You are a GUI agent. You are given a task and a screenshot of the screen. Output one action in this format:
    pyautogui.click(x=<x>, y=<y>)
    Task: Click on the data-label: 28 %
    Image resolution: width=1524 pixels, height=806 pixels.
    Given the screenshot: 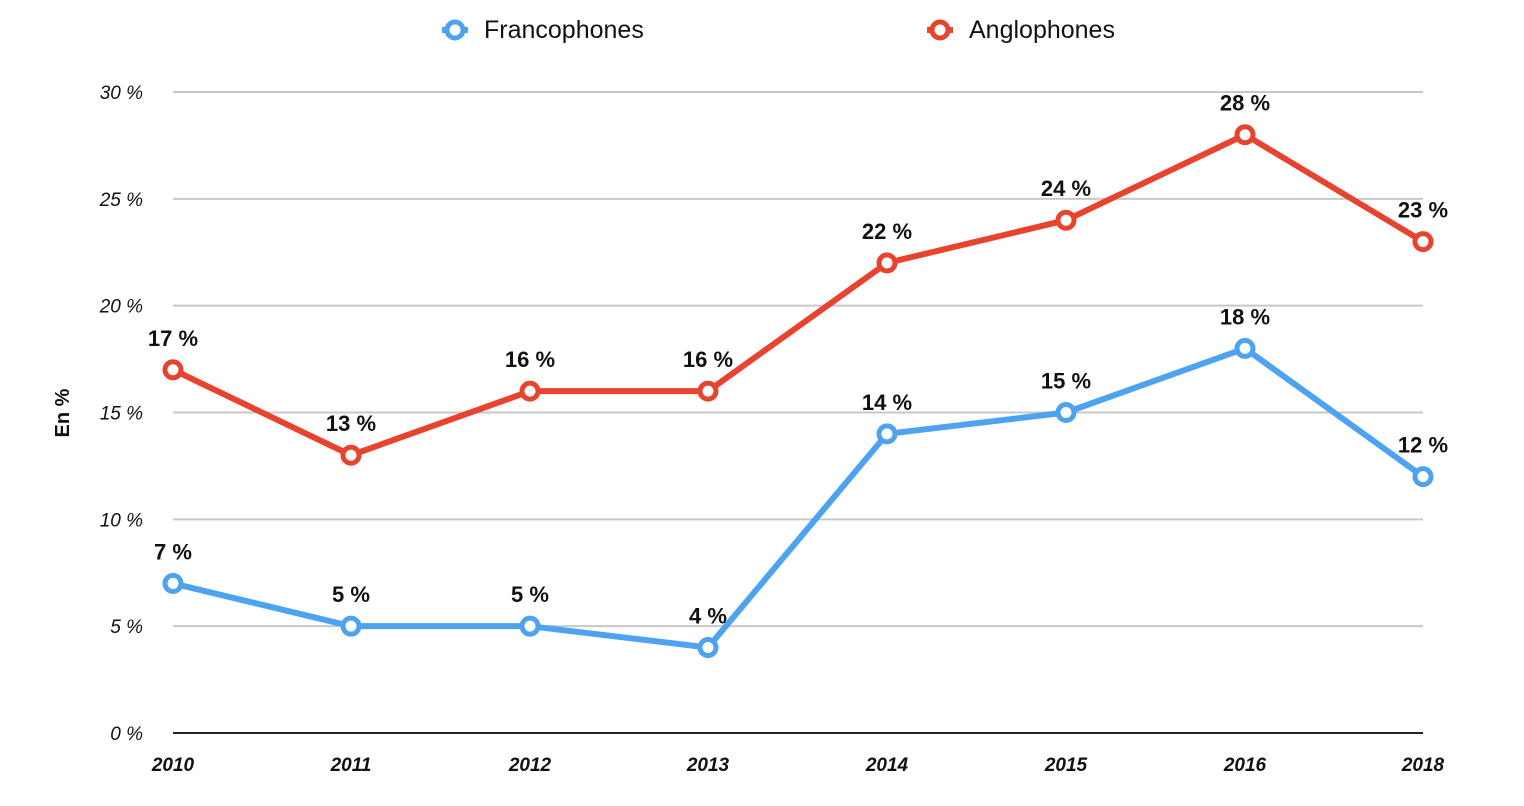 What is the action you would take?
    pyautogui.click(x=1245, y=103)
    